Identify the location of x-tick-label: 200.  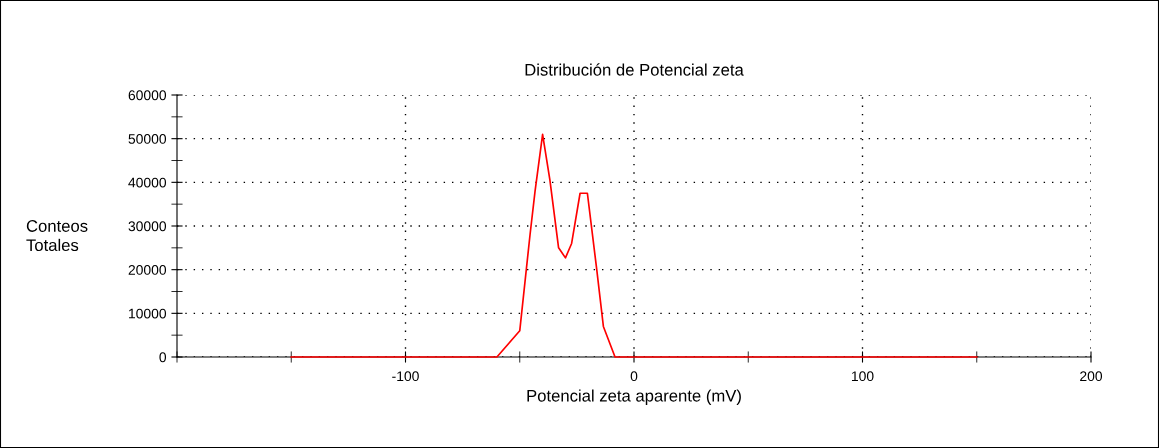
(1091, 376).